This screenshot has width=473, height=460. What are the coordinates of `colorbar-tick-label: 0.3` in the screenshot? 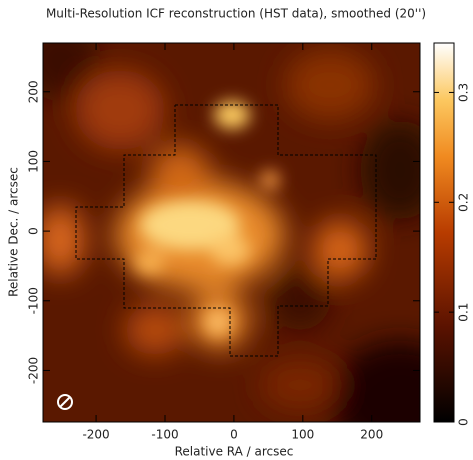 It's located at (464, 92).